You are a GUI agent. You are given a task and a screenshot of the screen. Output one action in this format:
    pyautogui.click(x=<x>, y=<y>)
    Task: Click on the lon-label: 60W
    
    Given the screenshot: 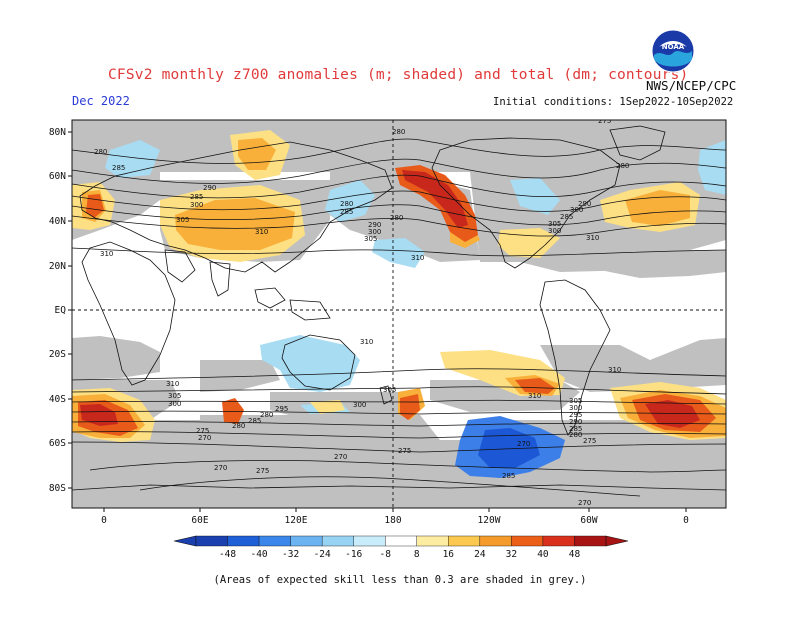 What is the action you would take?
    pyautogui.click(x=588, y=520)
    